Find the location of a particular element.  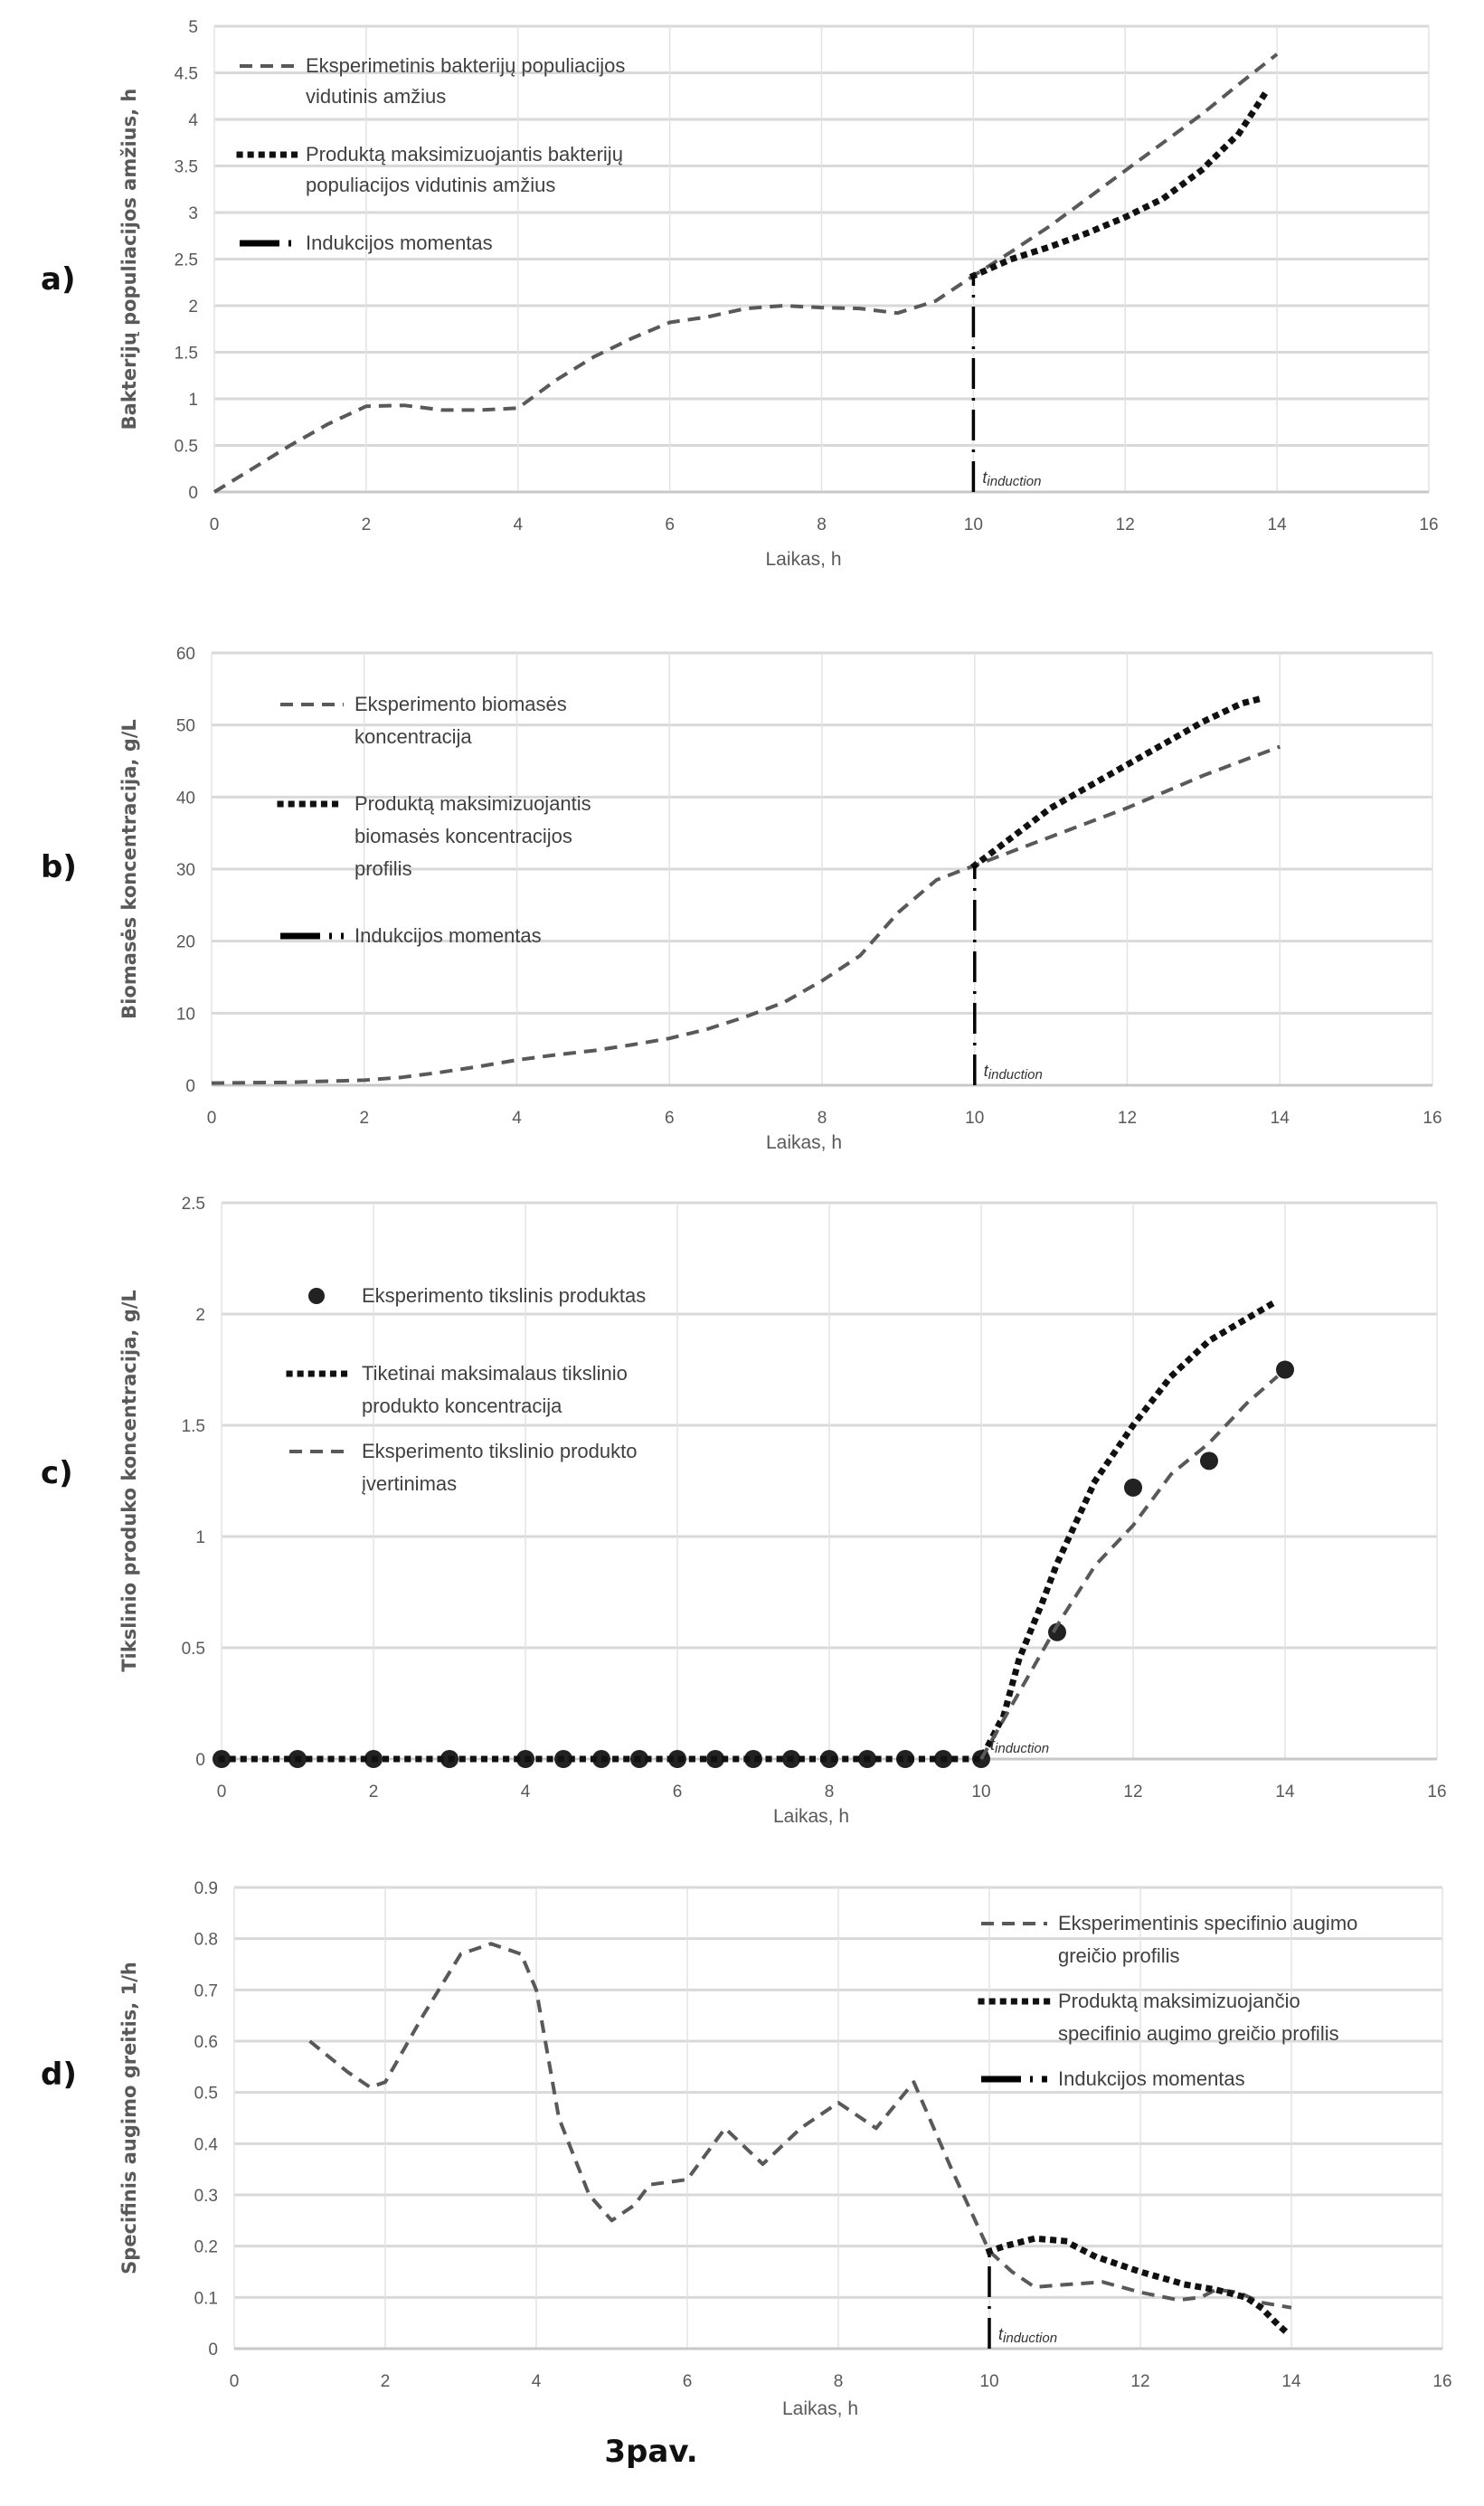

y-tick-label: 3 is located at coordinates (193, 213).